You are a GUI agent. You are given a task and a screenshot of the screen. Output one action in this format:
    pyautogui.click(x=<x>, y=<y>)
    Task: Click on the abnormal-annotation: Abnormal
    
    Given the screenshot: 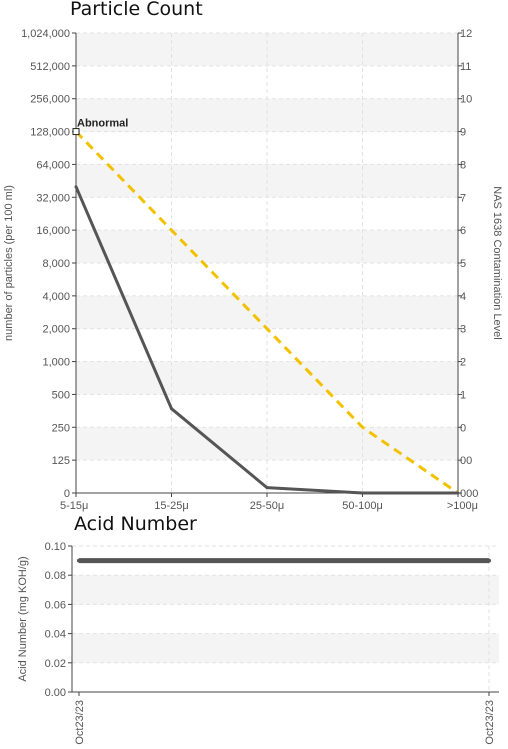 What is the action you would take?
    pyautogui.click(x=102, y=124)
    